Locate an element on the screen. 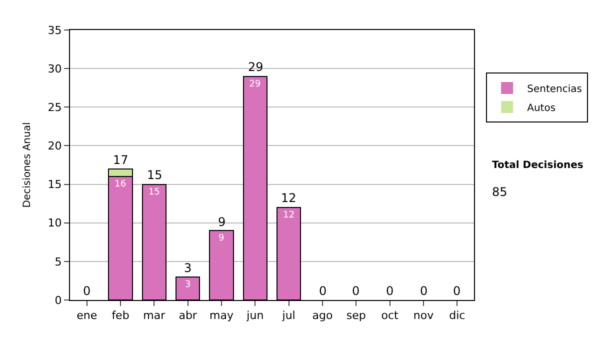 The width and height of the screenshot is (600, 340). x-tick-label: feb is located at coordinates (121, 315).